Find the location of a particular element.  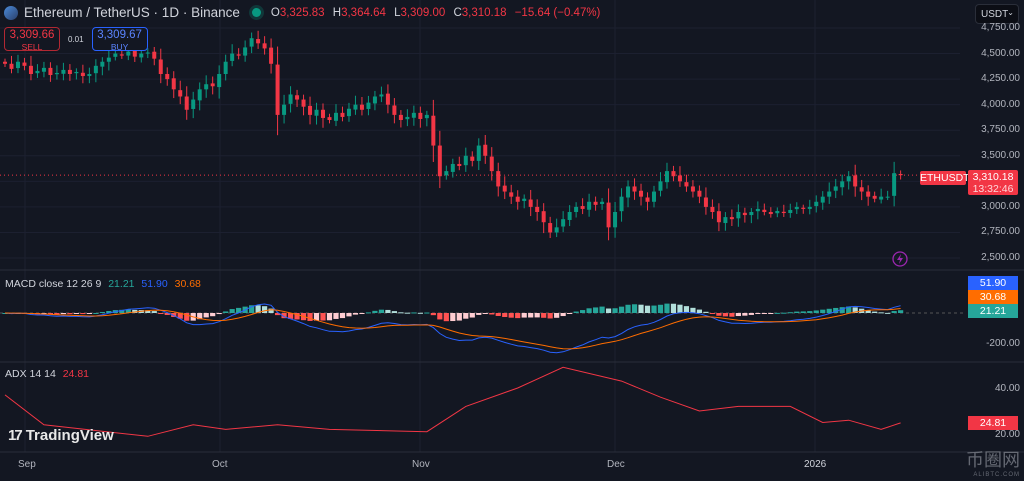

last-price-tag: 3,310.18 13:32:46 is located at coordinates (993, 182).